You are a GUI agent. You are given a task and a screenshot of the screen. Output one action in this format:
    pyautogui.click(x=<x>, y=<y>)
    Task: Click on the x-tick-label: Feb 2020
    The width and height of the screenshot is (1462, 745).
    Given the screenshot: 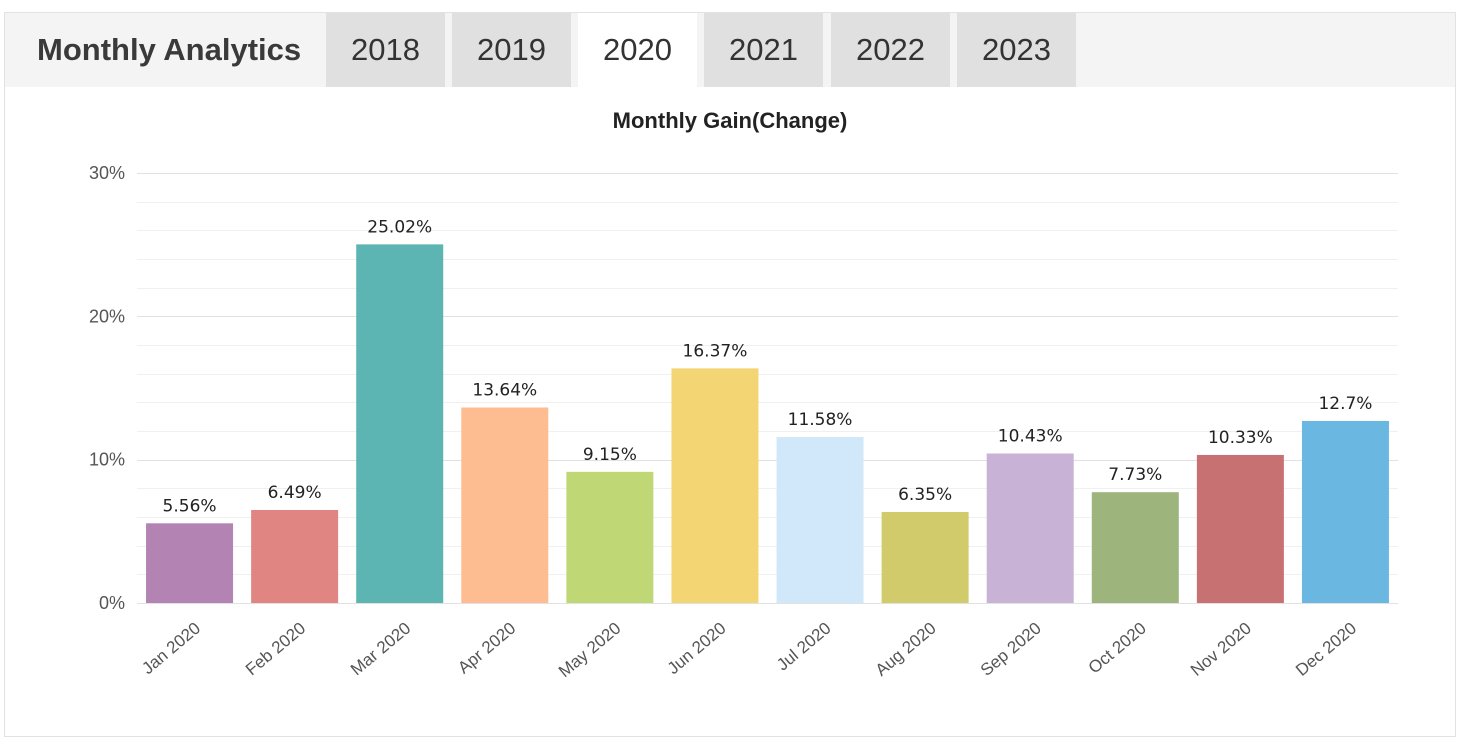 What is the action you would take?
    pyautogui.click(x=275, y=649)
    